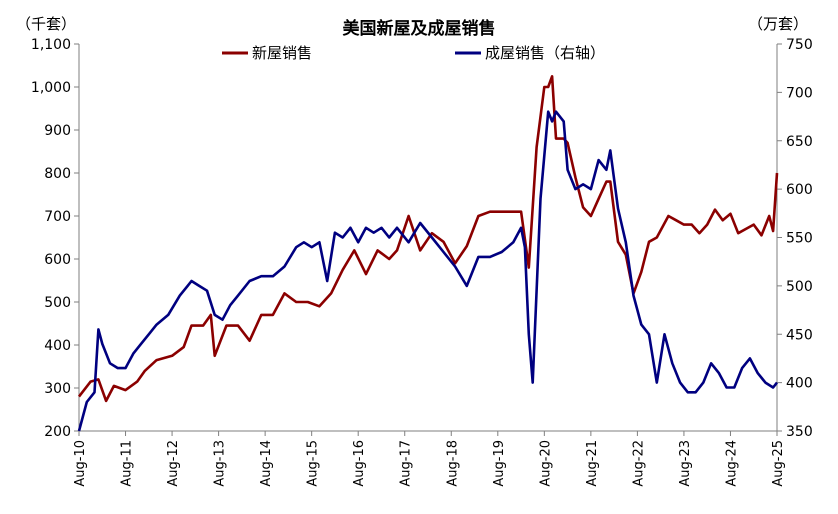 The height and width of the screenshot is (514, 838). Describe the element at coordinates (778, 24) in the screenshot. I see `right-axis-unit: （万套）` at that location.